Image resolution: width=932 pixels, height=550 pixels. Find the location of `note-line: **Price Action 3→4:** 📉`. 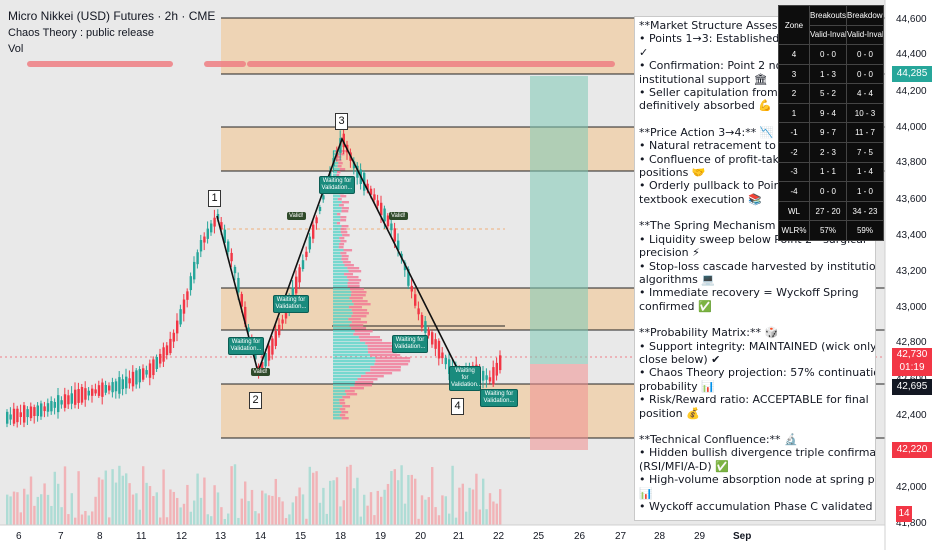

note-line: **Price Action 3→4:** 📉 is located at coordinates (706, 132).